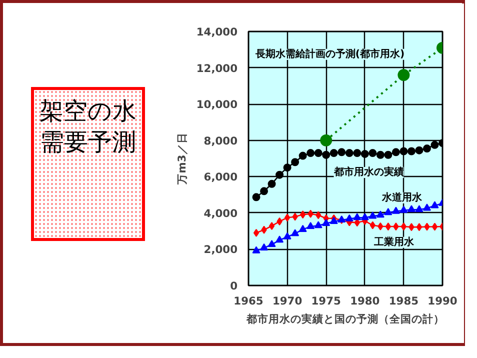 Image resolution: width=477 pixels, height=358 pixels. What do you see at coordinates (329, 54) in the screenshot?
I see `series-label: 長期水需給計画の予測(都市用水)` at bounding box center [329, 54].